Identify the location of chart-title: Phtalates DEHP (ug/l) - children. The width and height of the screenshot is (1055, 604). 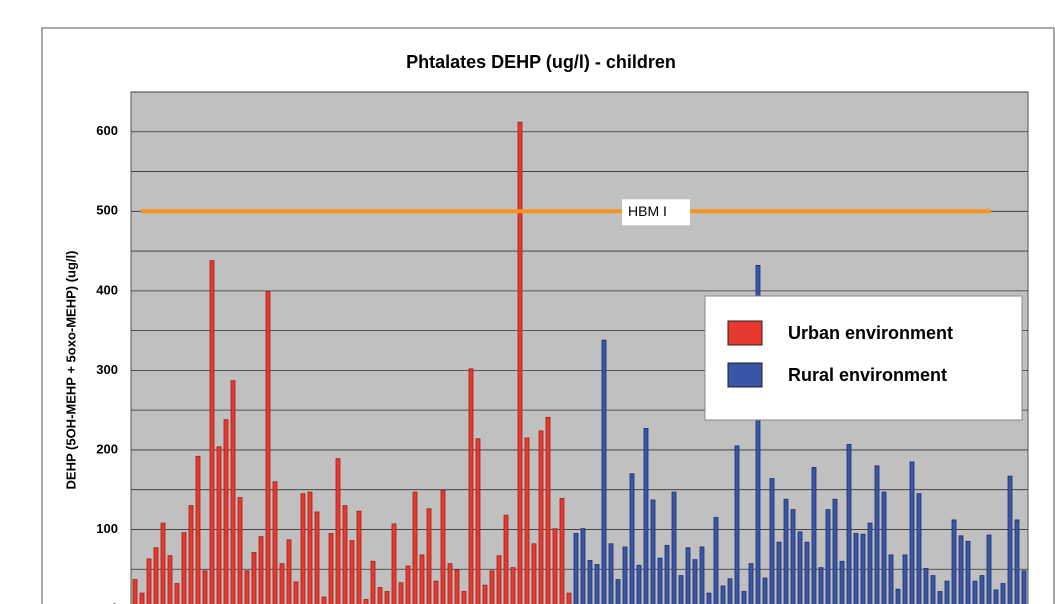
(541, 62).